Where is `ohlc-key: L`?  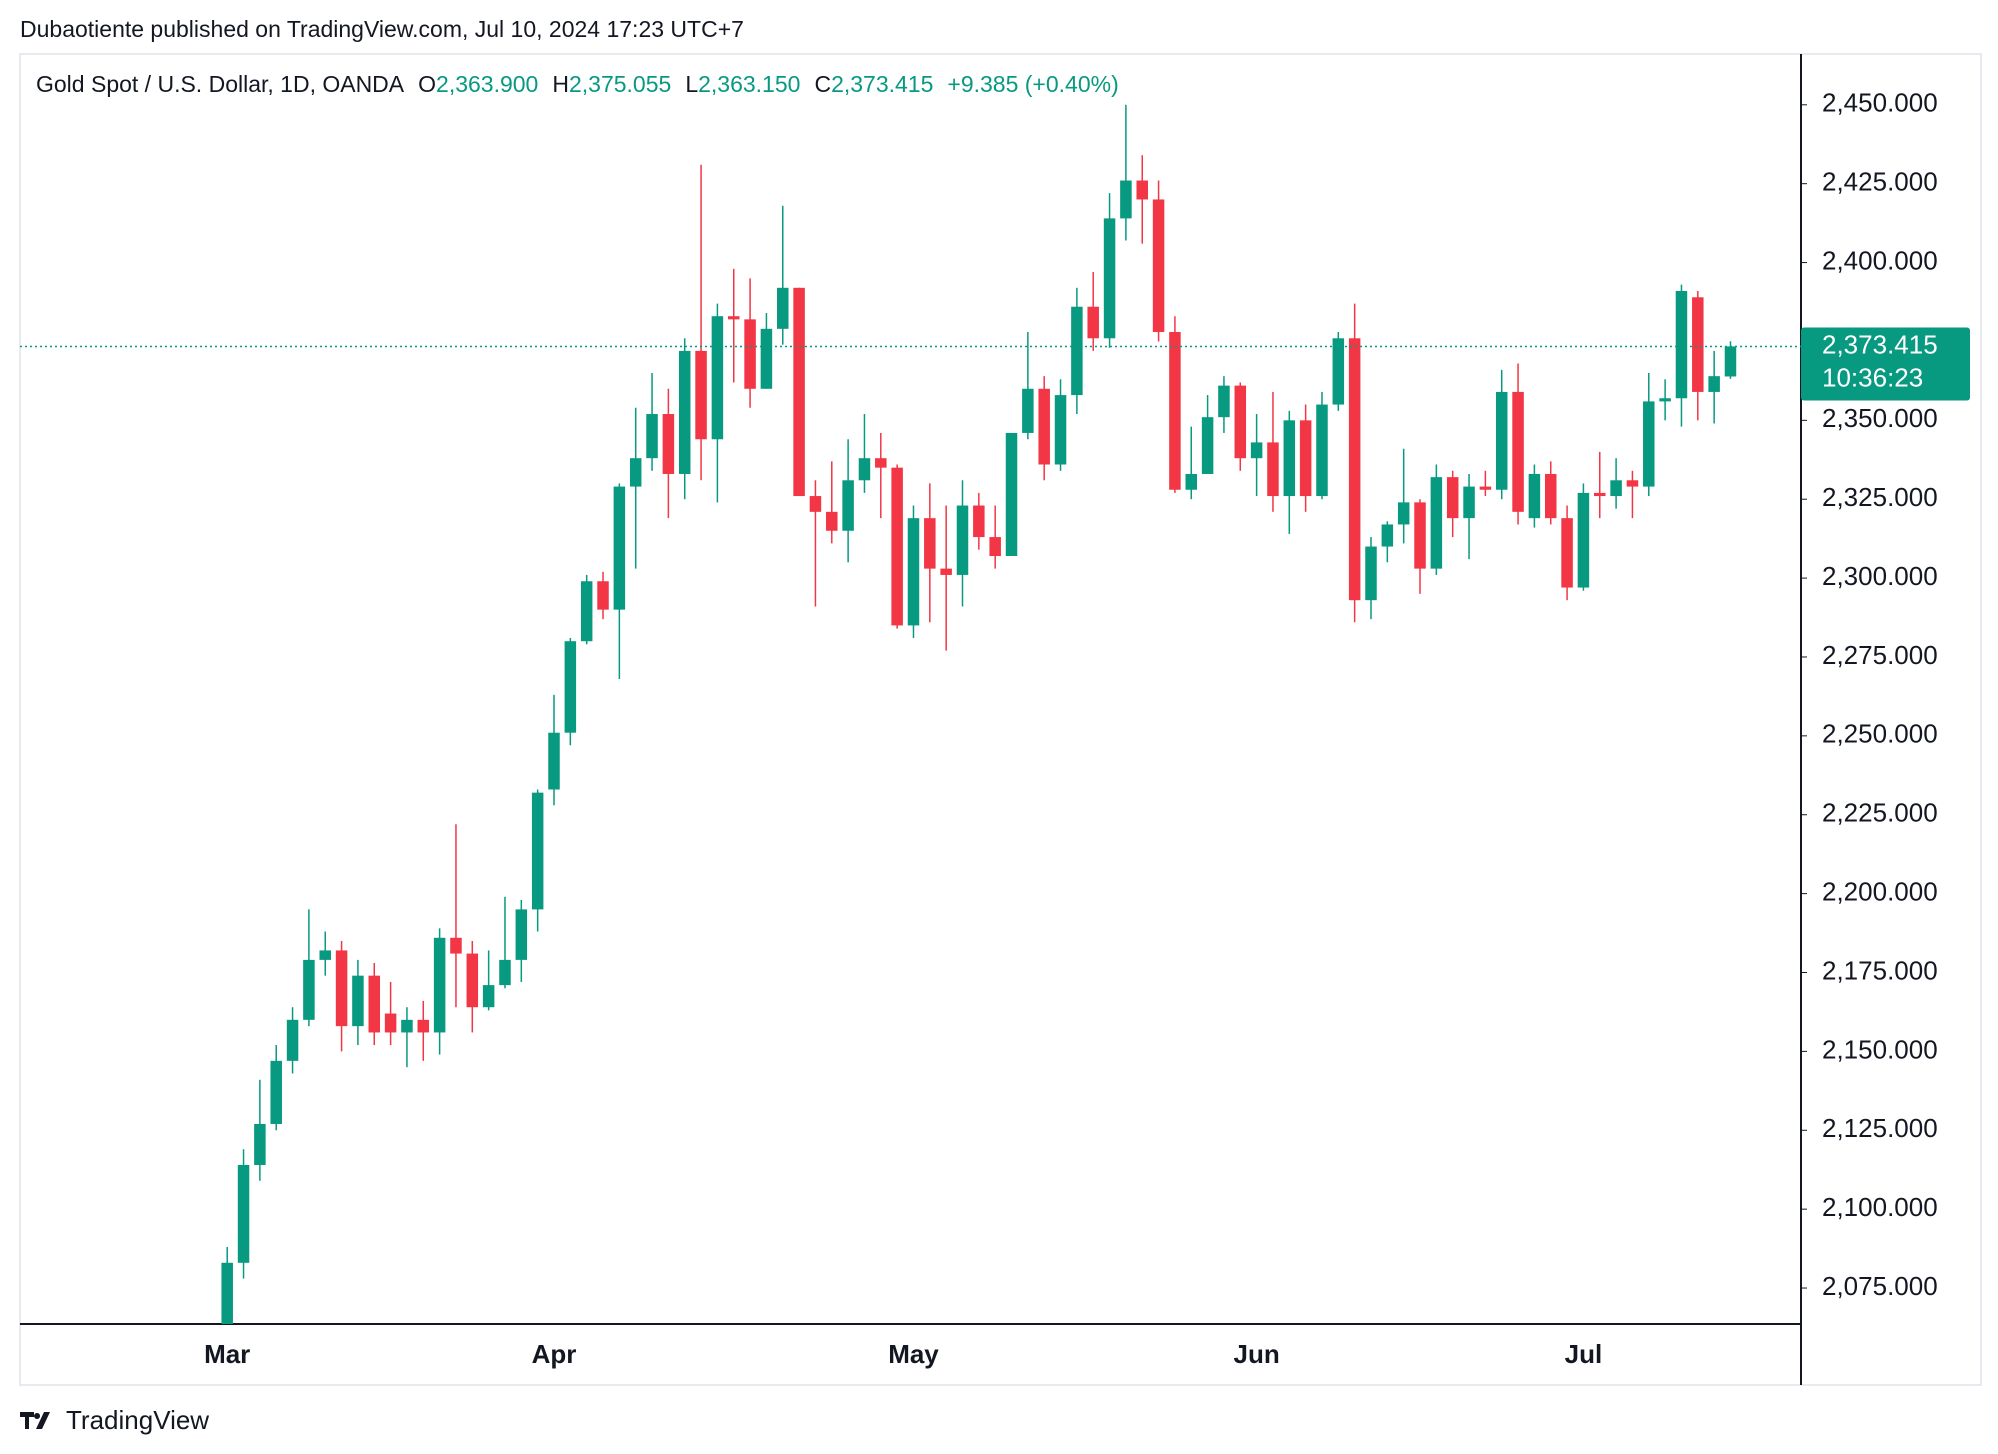
ohlc-key: L is located at coordinates (691, 84).